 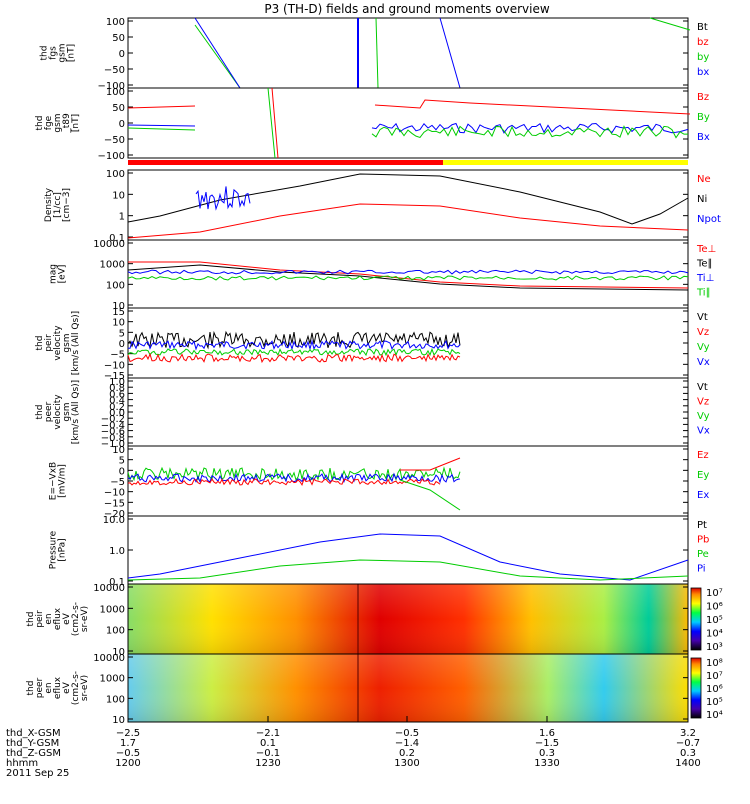 What do you see at coordinates (702, 199) in the screenshot?
I see `legend-ni: Ni` at bounding box center [702, 199].